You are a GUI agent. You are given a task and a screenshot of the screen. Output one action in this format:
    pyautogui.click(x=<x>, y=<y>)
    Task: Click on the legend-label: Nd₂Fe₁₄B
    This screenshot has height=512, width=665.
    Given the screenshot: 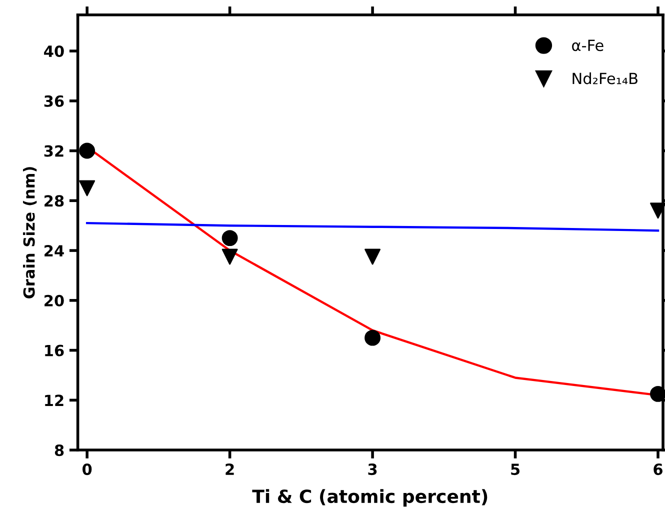 What is the action you would take?
    pyautogui.click(x=605, y=78)
    